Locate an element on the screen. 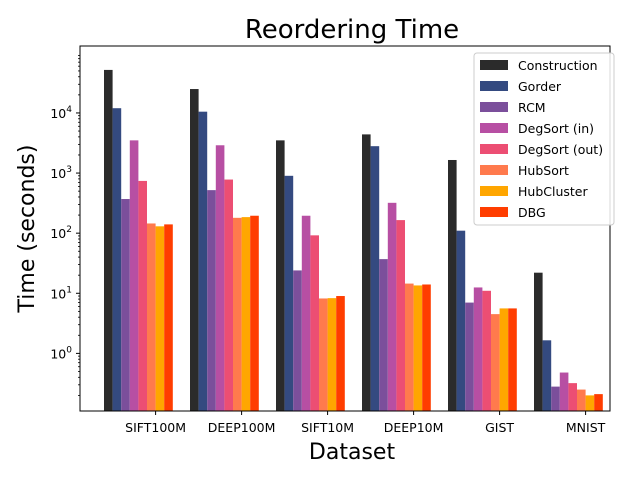  x-tick-label: GIST is located at coordinates (499, 427).